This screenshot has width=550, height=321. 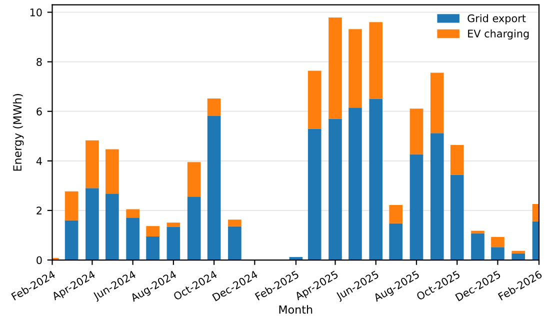 What do you see at coordinates (497, 19) in the screenshot?
I see `legend-label: Grid export` at bounding box center [497, 19].